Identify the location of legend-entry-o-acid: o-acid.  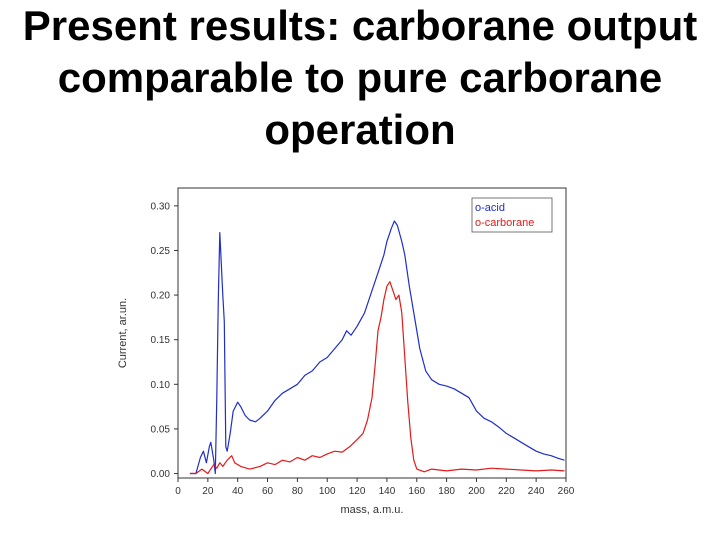
(490, 208).